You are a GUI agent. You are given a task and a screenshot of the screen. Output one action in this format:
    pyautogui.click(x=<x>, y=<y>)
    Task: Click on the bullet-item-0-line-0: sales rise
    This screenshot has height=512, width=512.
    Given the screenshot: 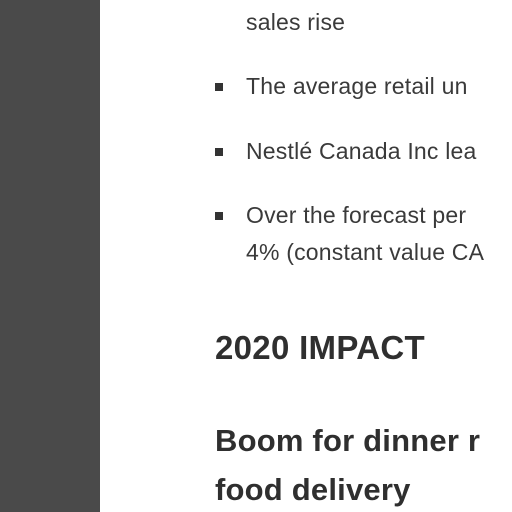 What is the action you would take?
    pyautogui.click(x=296, y=22)
    